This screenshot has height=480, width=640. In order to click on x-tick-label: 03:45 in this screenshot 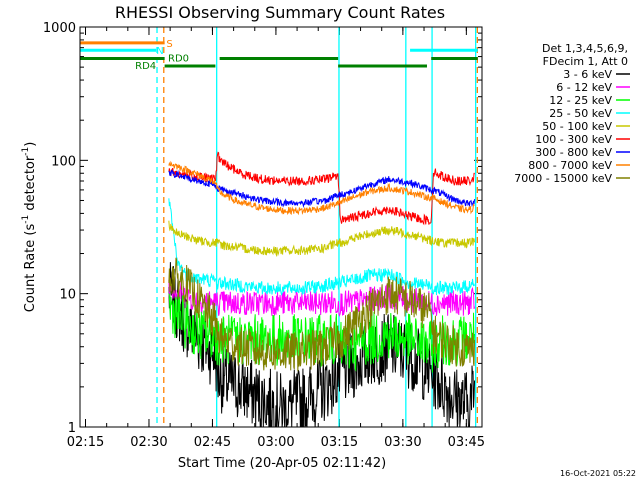, I will do `click(466, 442)`.